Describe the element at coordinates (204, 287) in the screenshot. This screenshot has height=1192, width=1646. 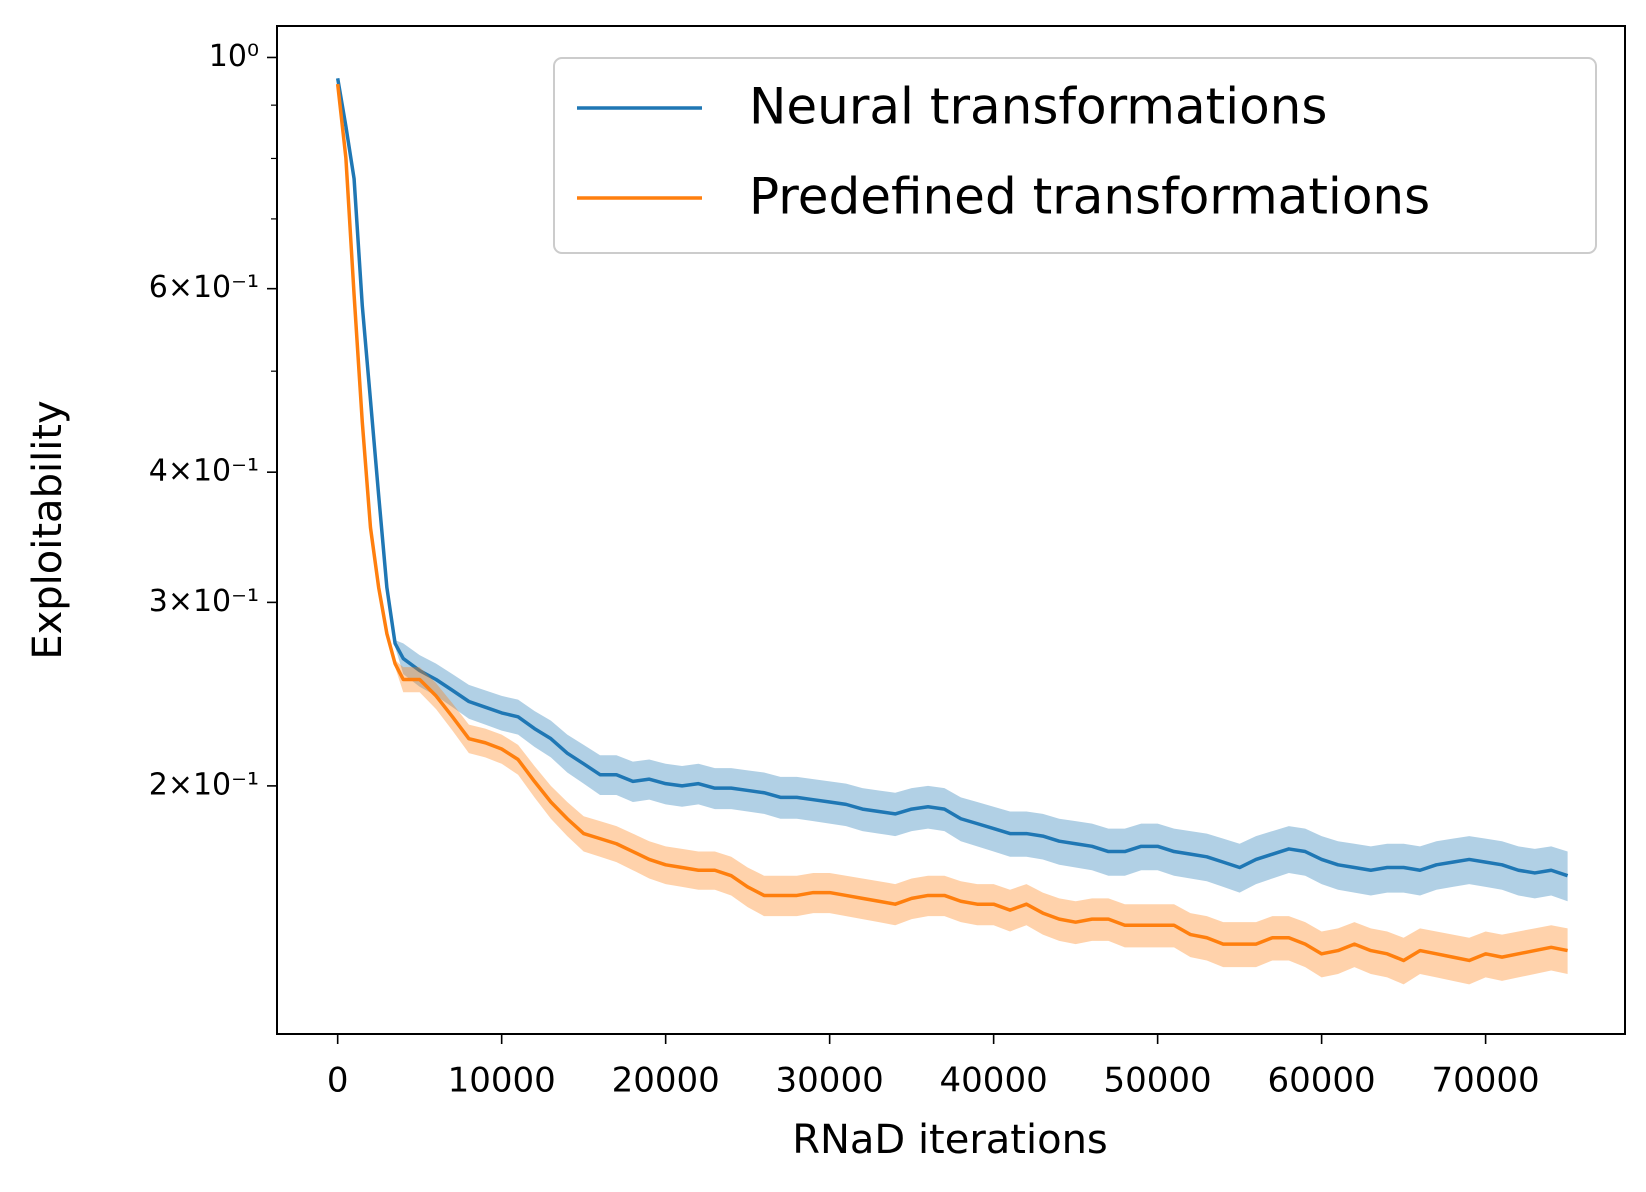
I see `y-tick-label: 6×10⁻¹` at that location.